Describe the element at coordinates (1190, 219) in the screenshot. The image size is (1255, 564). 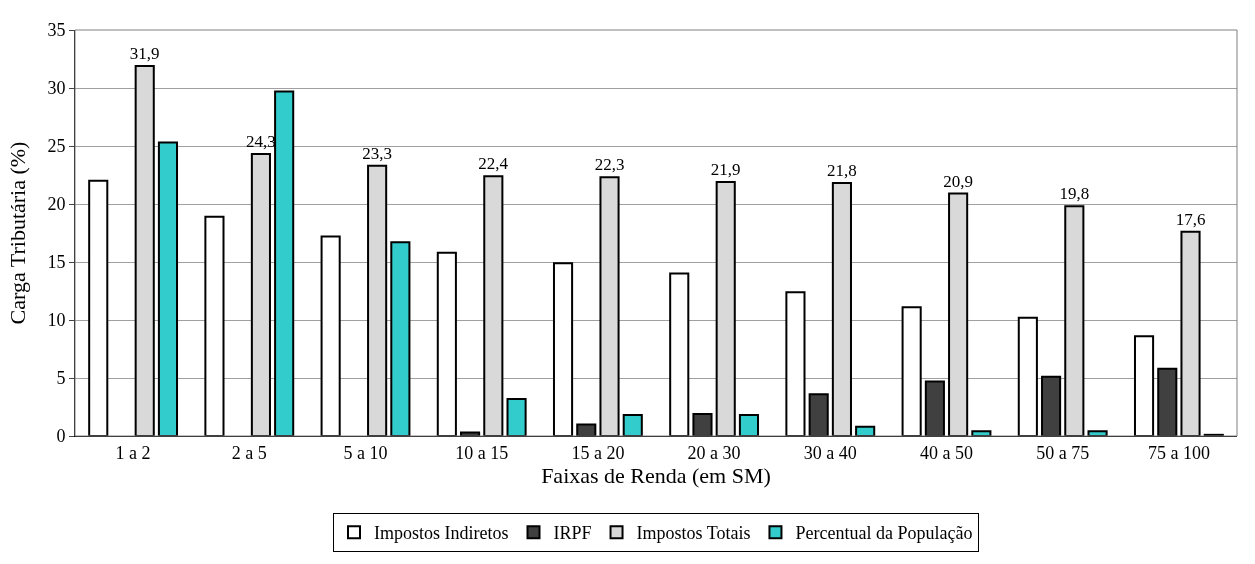
I see `data-label: 17,6` at that location.